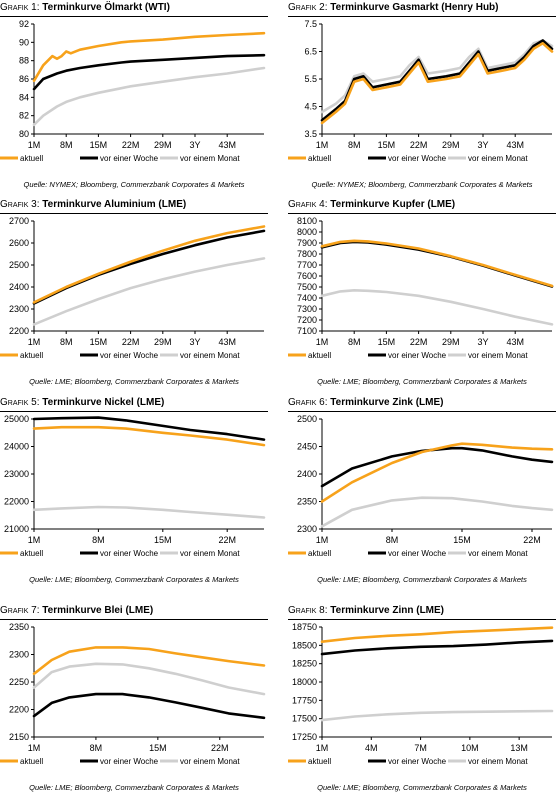 The image size is (556, 792). Describe the element at coordinates (304, 737) in the screenshot. I see `y-tick-label: 17250` at that location.